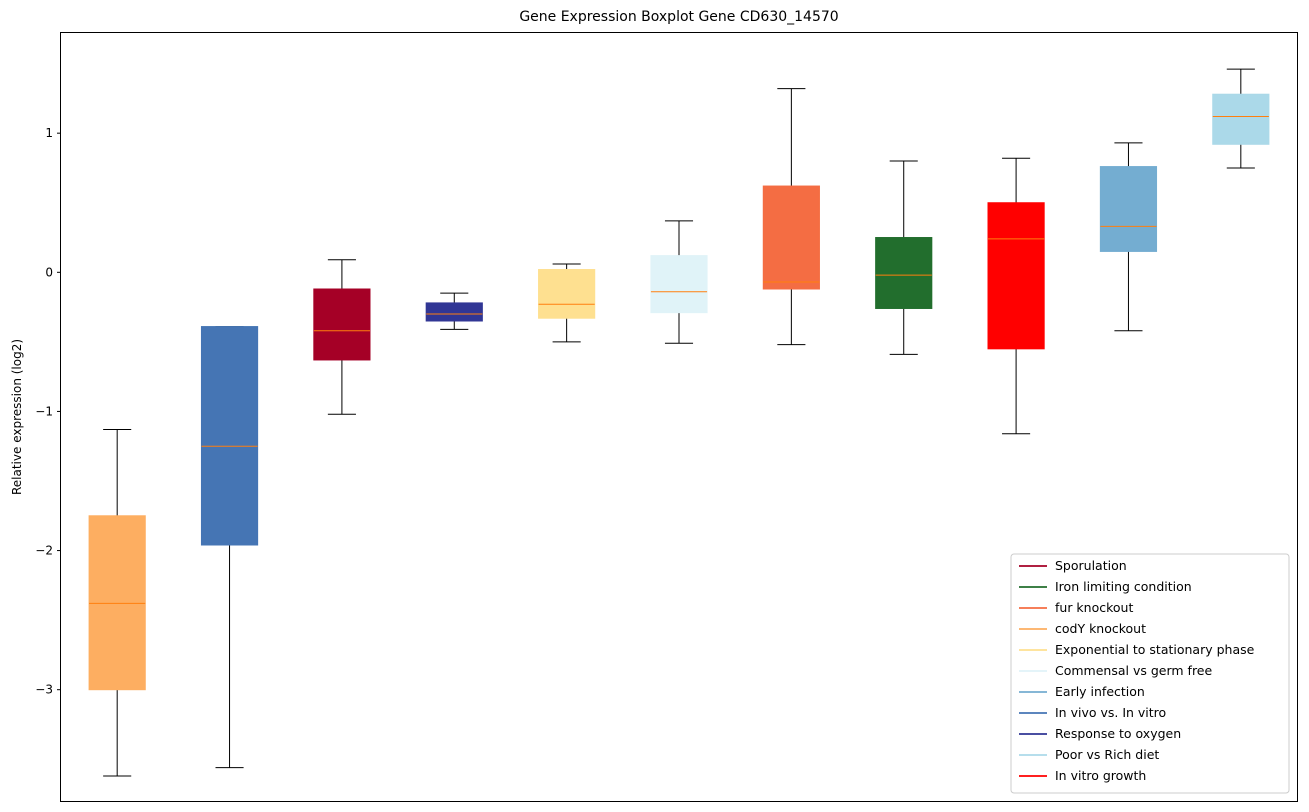  Describe the element at coordinates (49, 272) in the screenshot. I see `y-tick-label: 0` at that location.